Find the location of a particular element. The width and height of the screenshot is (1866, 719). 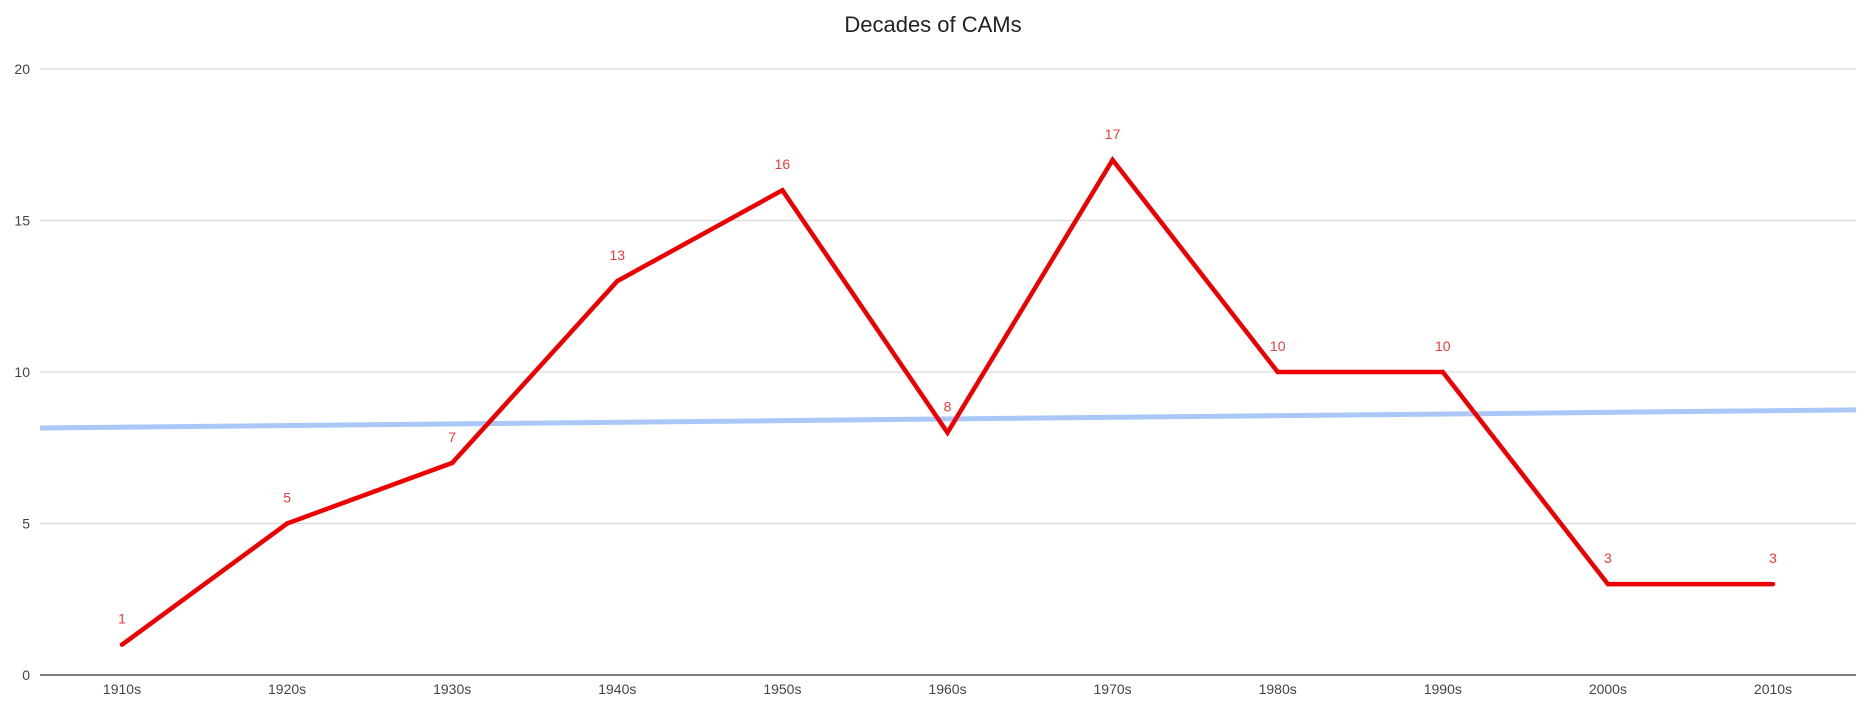

x-tick-label: 1910s is located at coordinates (122, 689).